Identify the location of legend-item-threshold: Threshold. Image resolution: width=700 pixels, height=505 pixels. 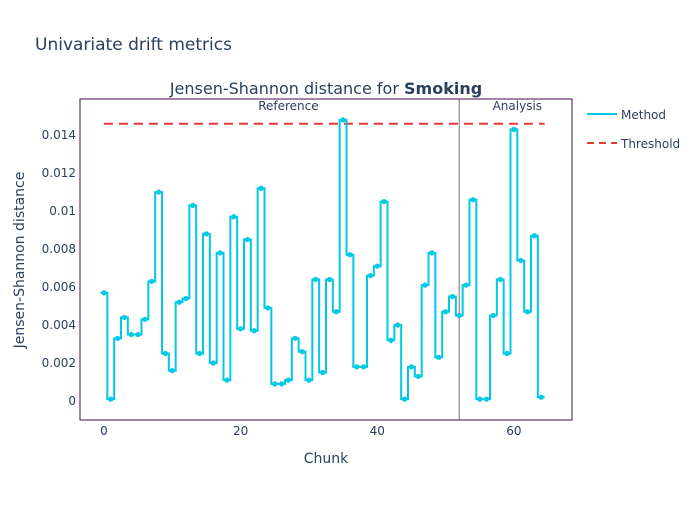
(633, 144).